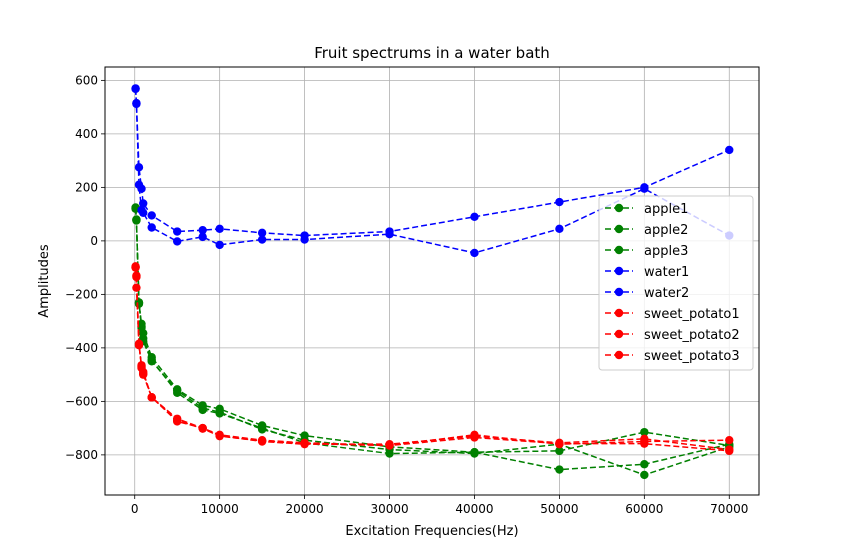 This screenshot has height=557, width=843. What do you see at coordinates (666, 251) in the screenshot?
I see `legend-label-apple3: apple3` at bounding box center [666, 251].